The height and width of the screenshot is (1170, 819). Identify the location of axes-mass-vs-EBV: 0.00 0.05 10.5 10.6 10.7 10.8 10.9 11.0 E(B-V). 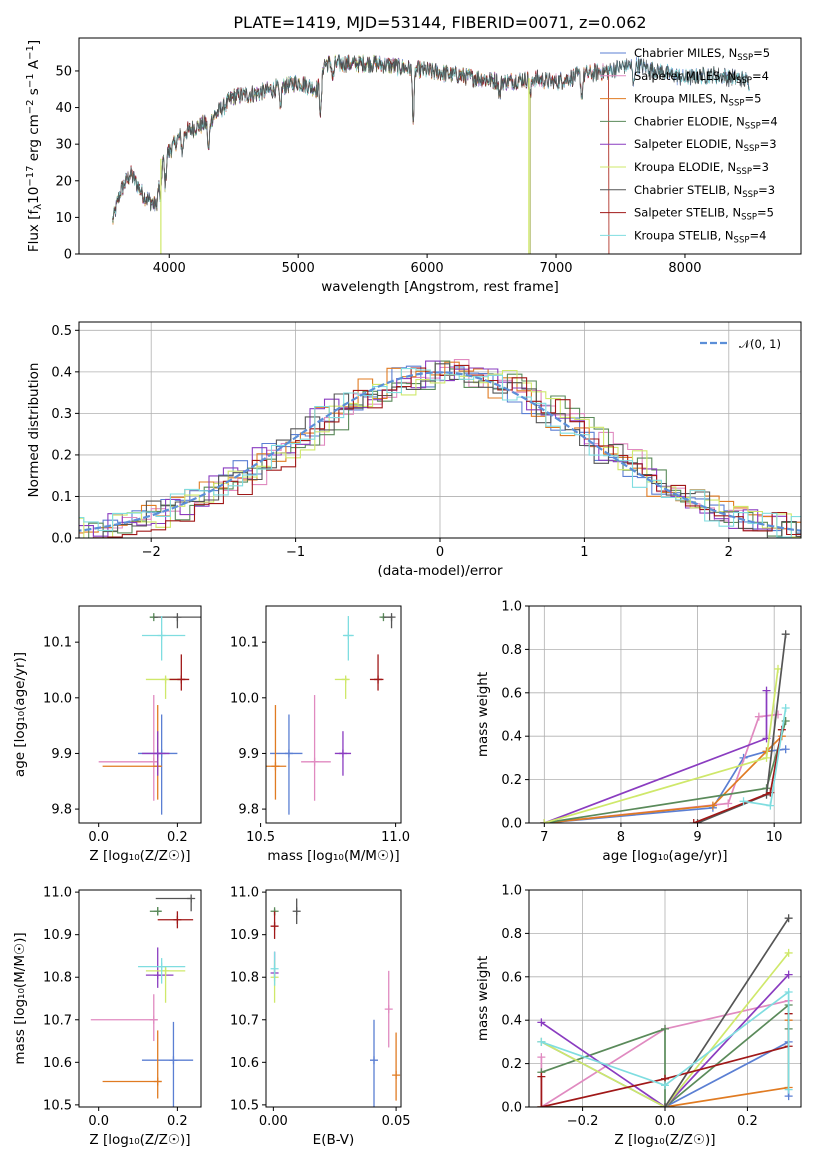
(320, 1017).